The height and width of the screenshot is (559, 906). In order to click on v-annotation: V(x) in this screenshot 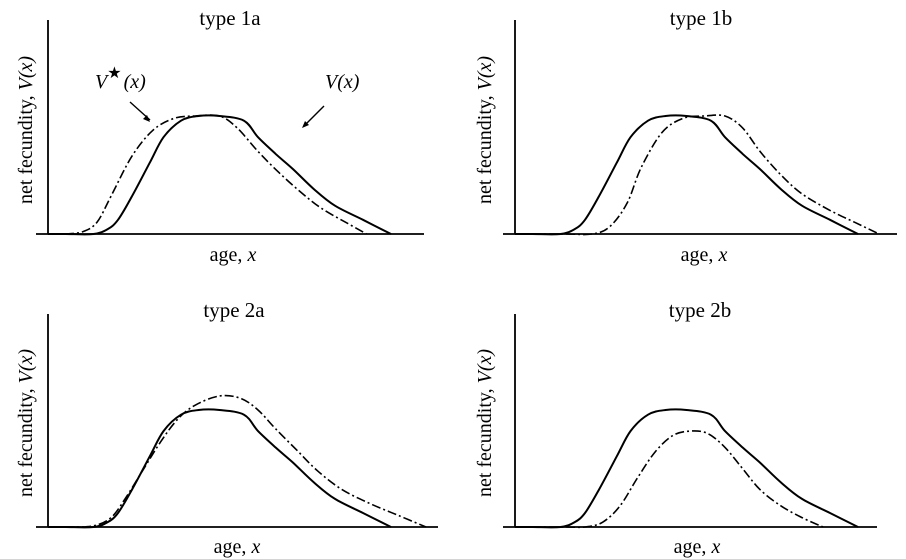, I will do `click(342, 82)`.